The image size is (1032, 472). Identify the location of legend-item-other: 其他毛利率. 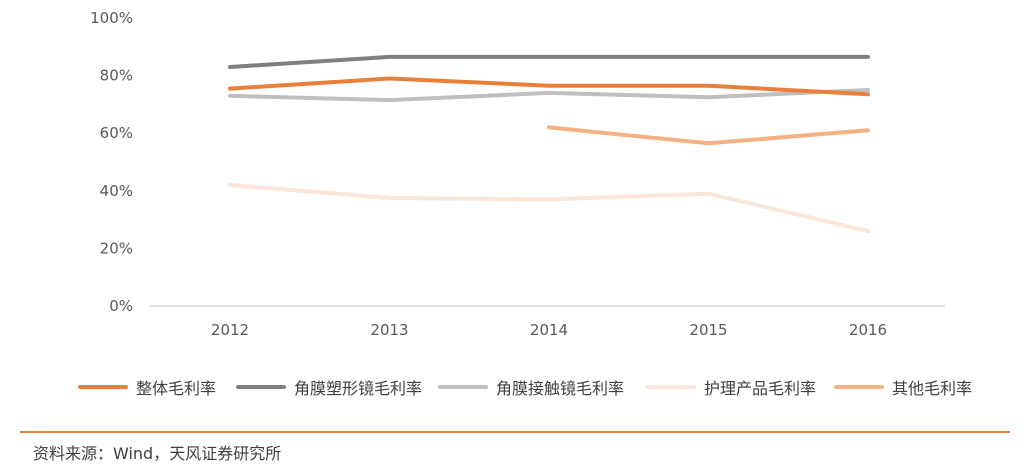
(903, 387).